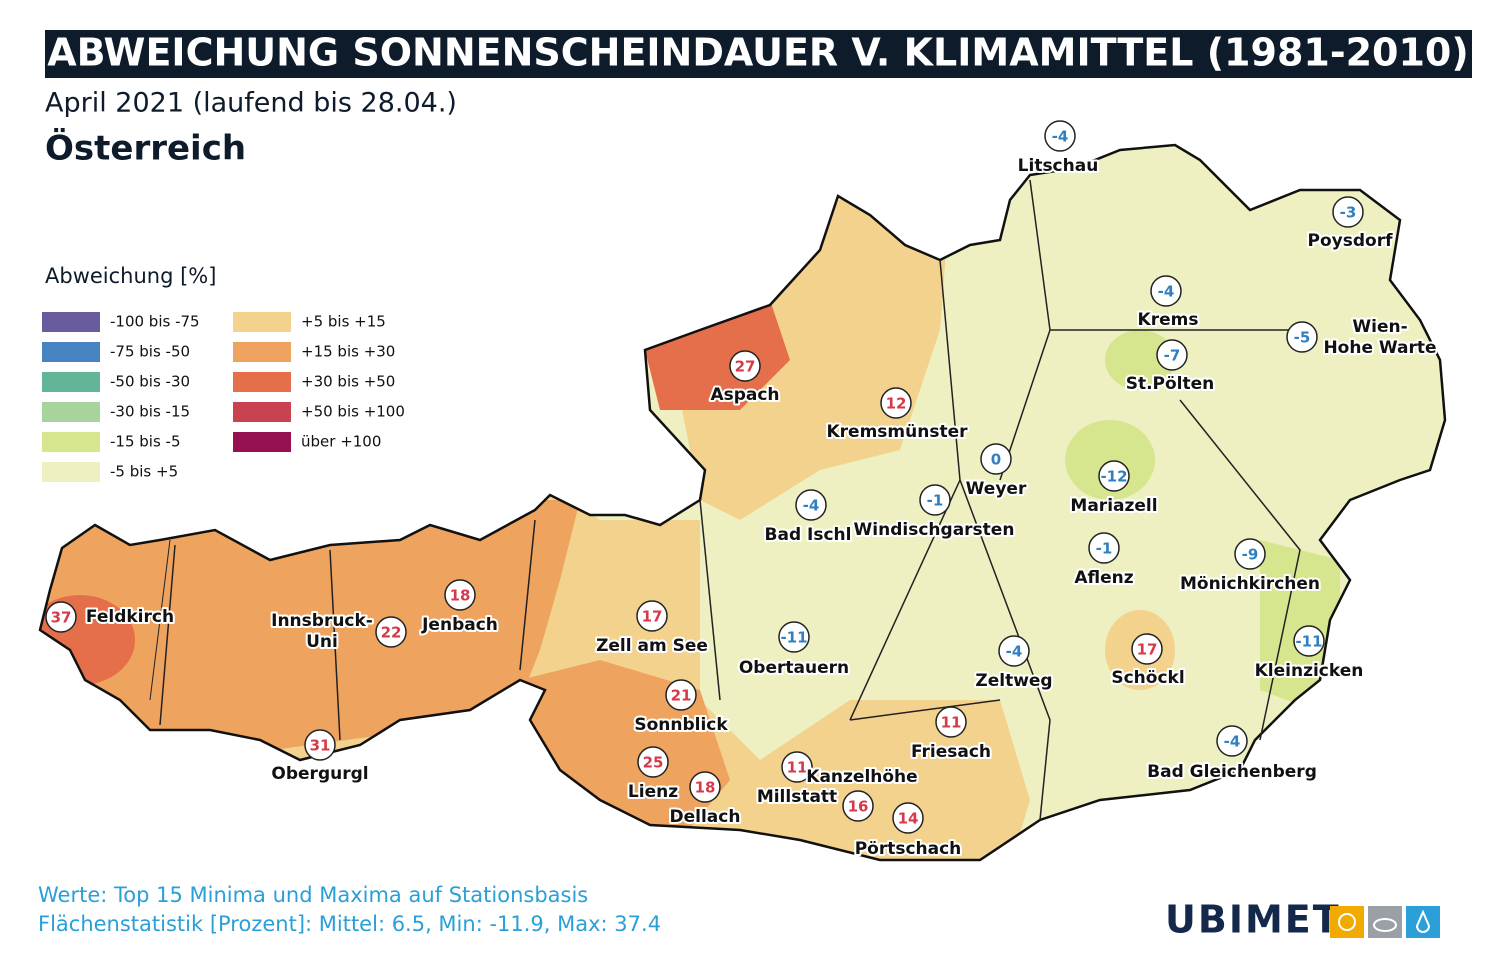 This screenshot has height=959, width=1500. I want to click on station-value: -7, so click(1172, 356).